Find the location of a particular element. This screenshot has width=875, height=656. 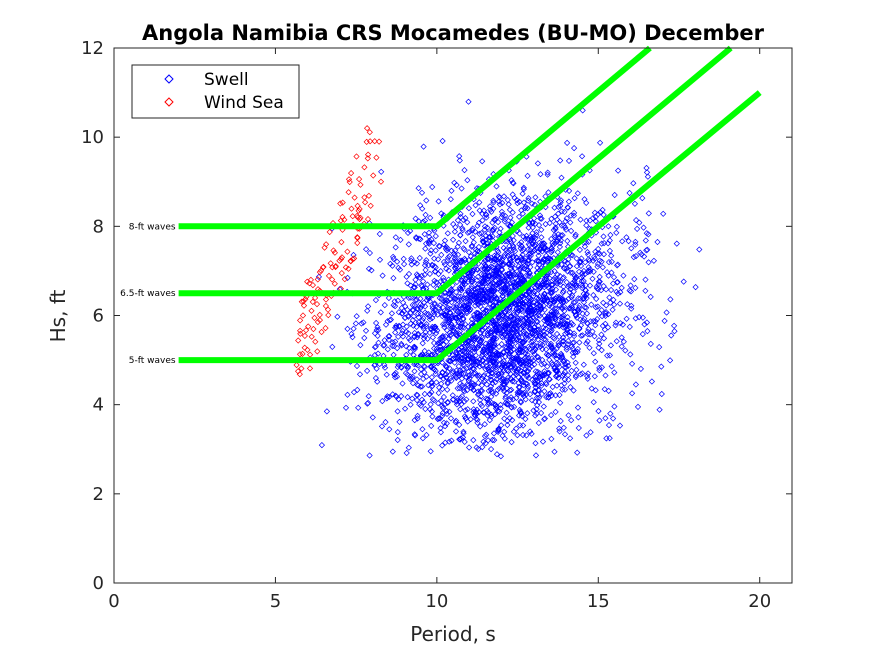

y-tick-label: 12 is located at coordinates (92, 48).